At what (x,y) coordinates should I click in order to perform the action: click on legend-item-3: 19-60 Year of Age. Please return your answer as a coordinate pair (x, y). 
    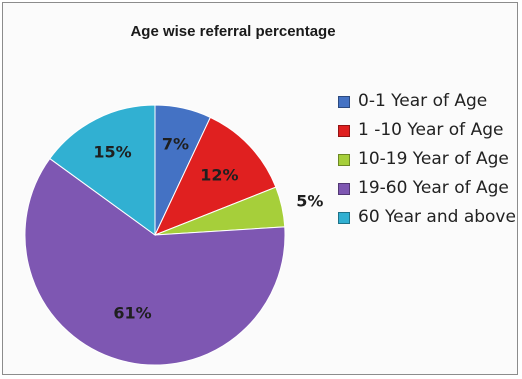
    Looking at the image, I should click on (426, 188).